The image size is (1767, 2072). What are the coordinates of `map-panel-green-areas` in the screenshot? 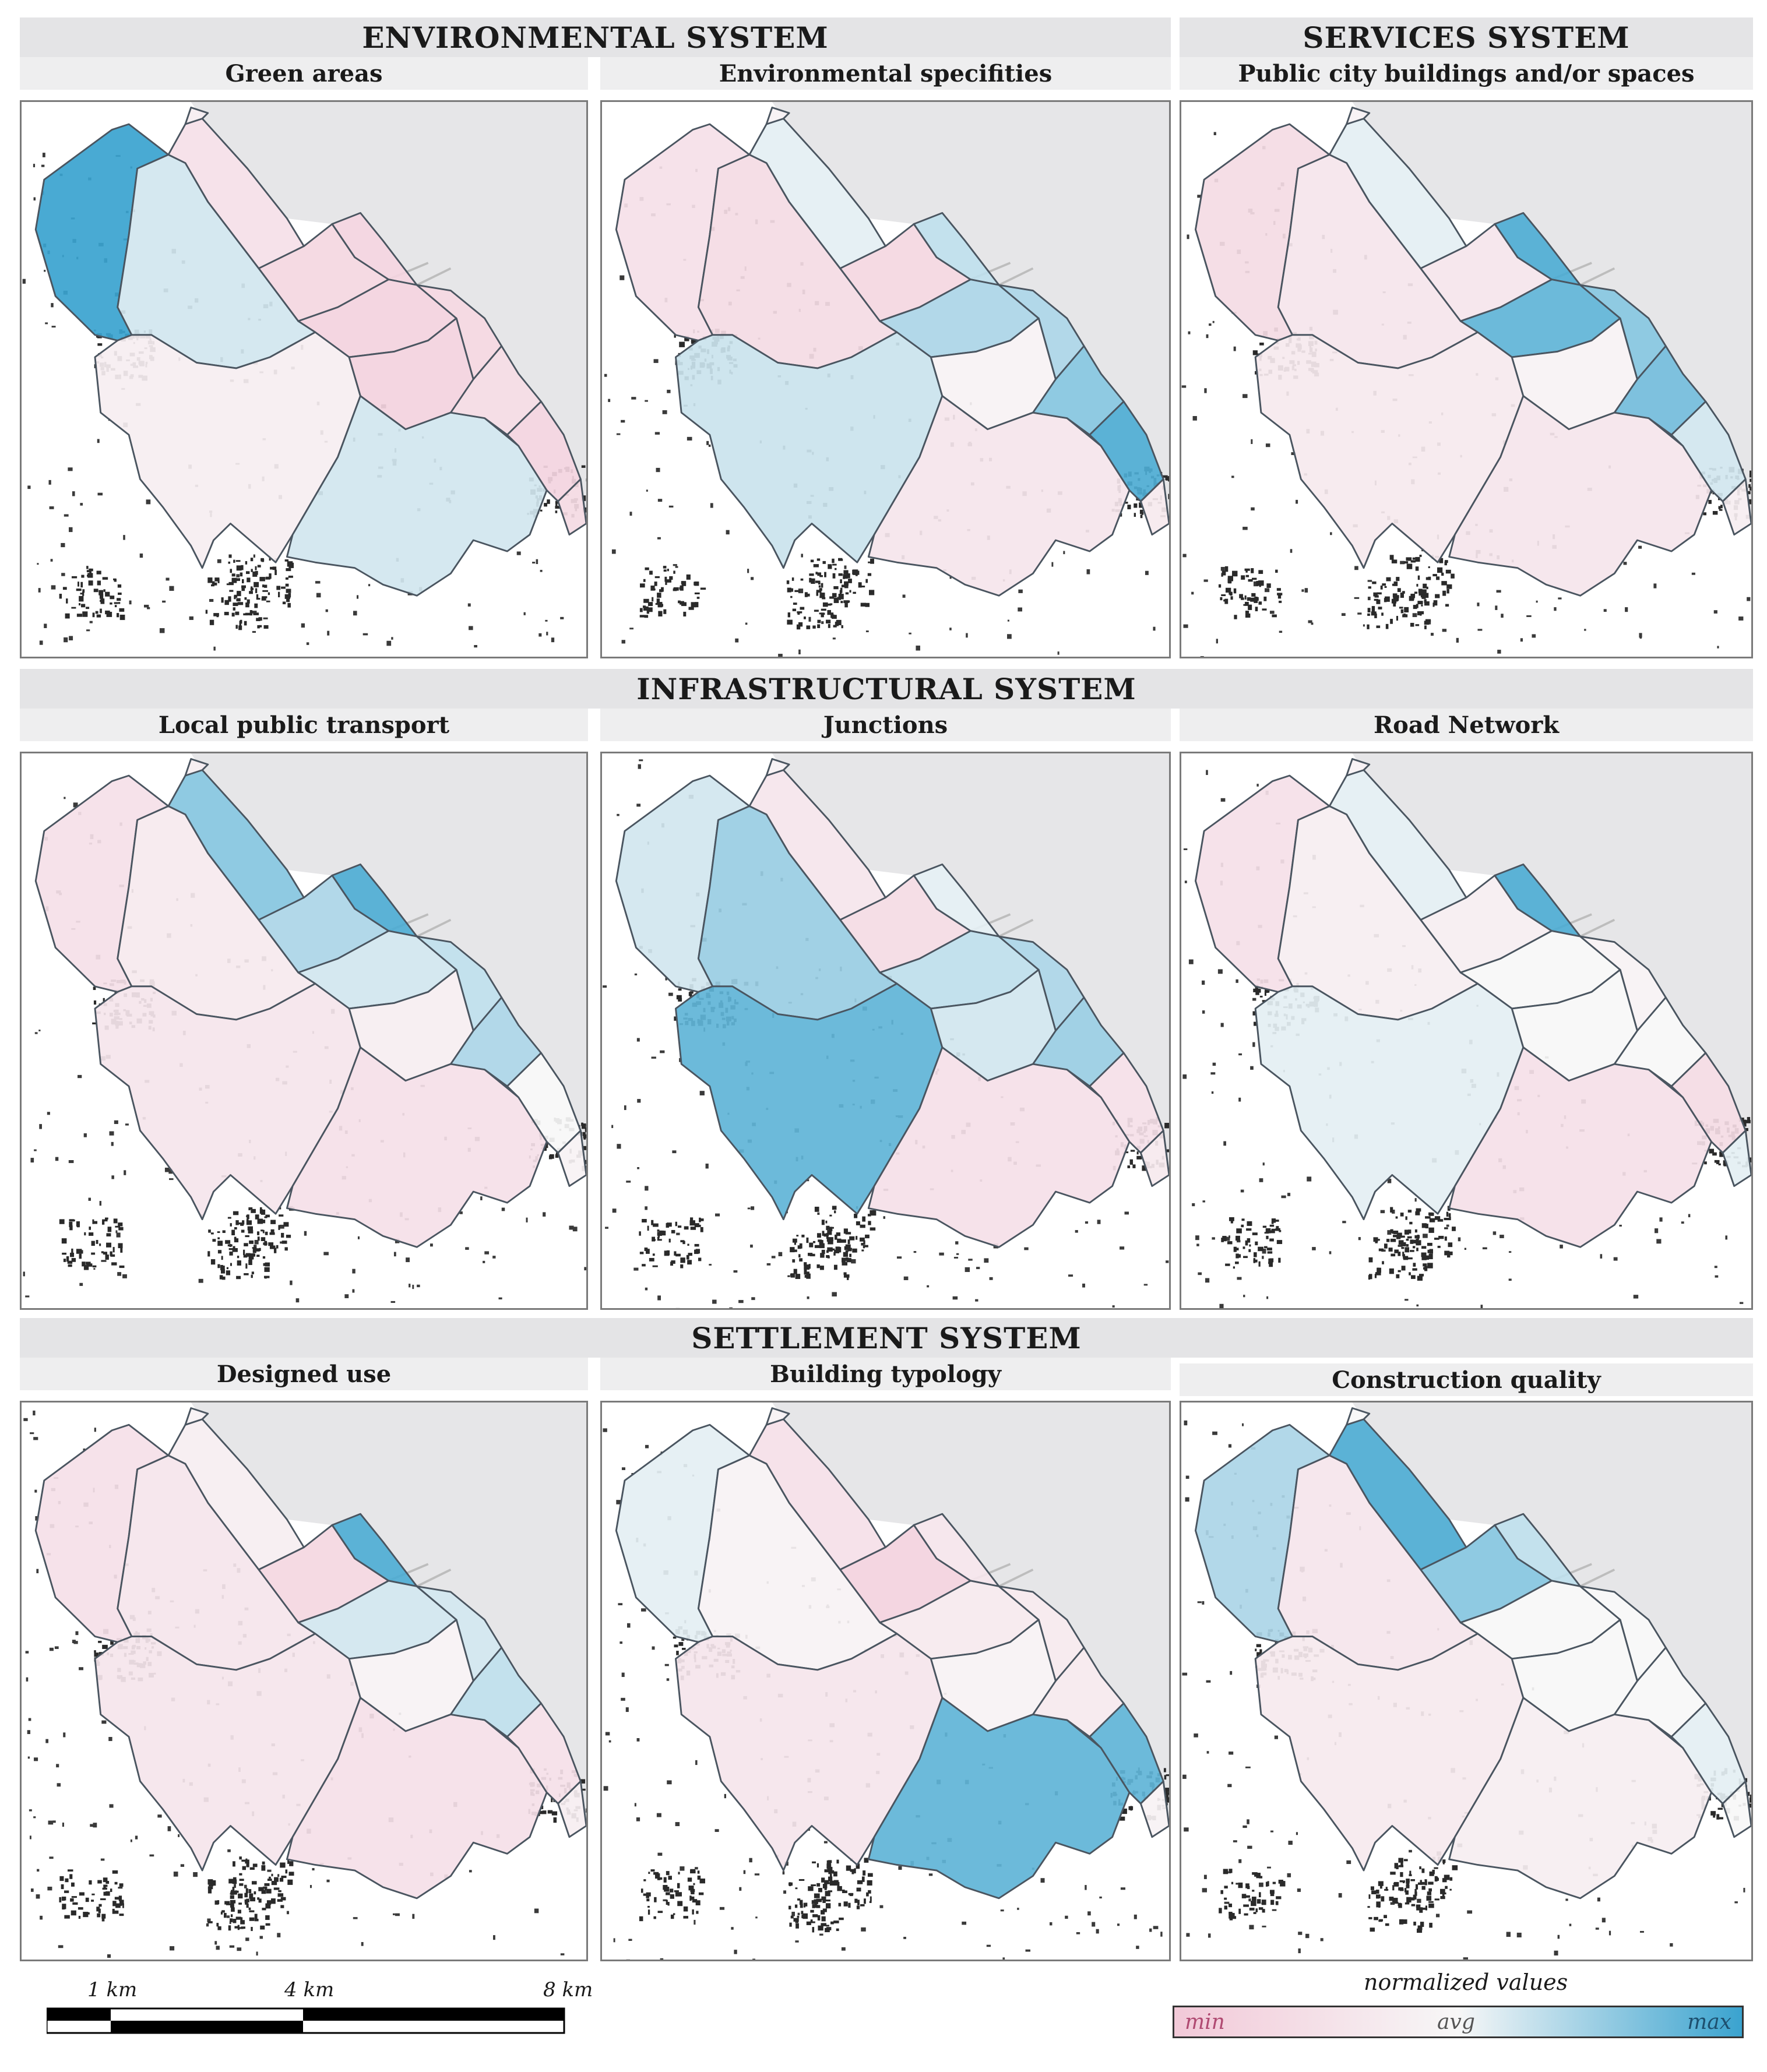 It's located at (304, 379).